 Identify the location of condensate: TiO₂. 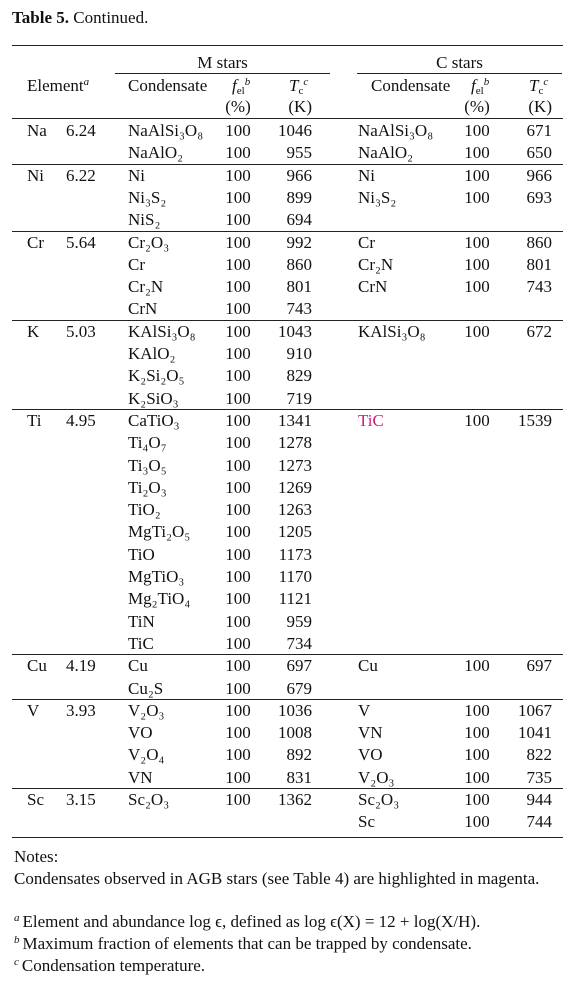
(144, 510).